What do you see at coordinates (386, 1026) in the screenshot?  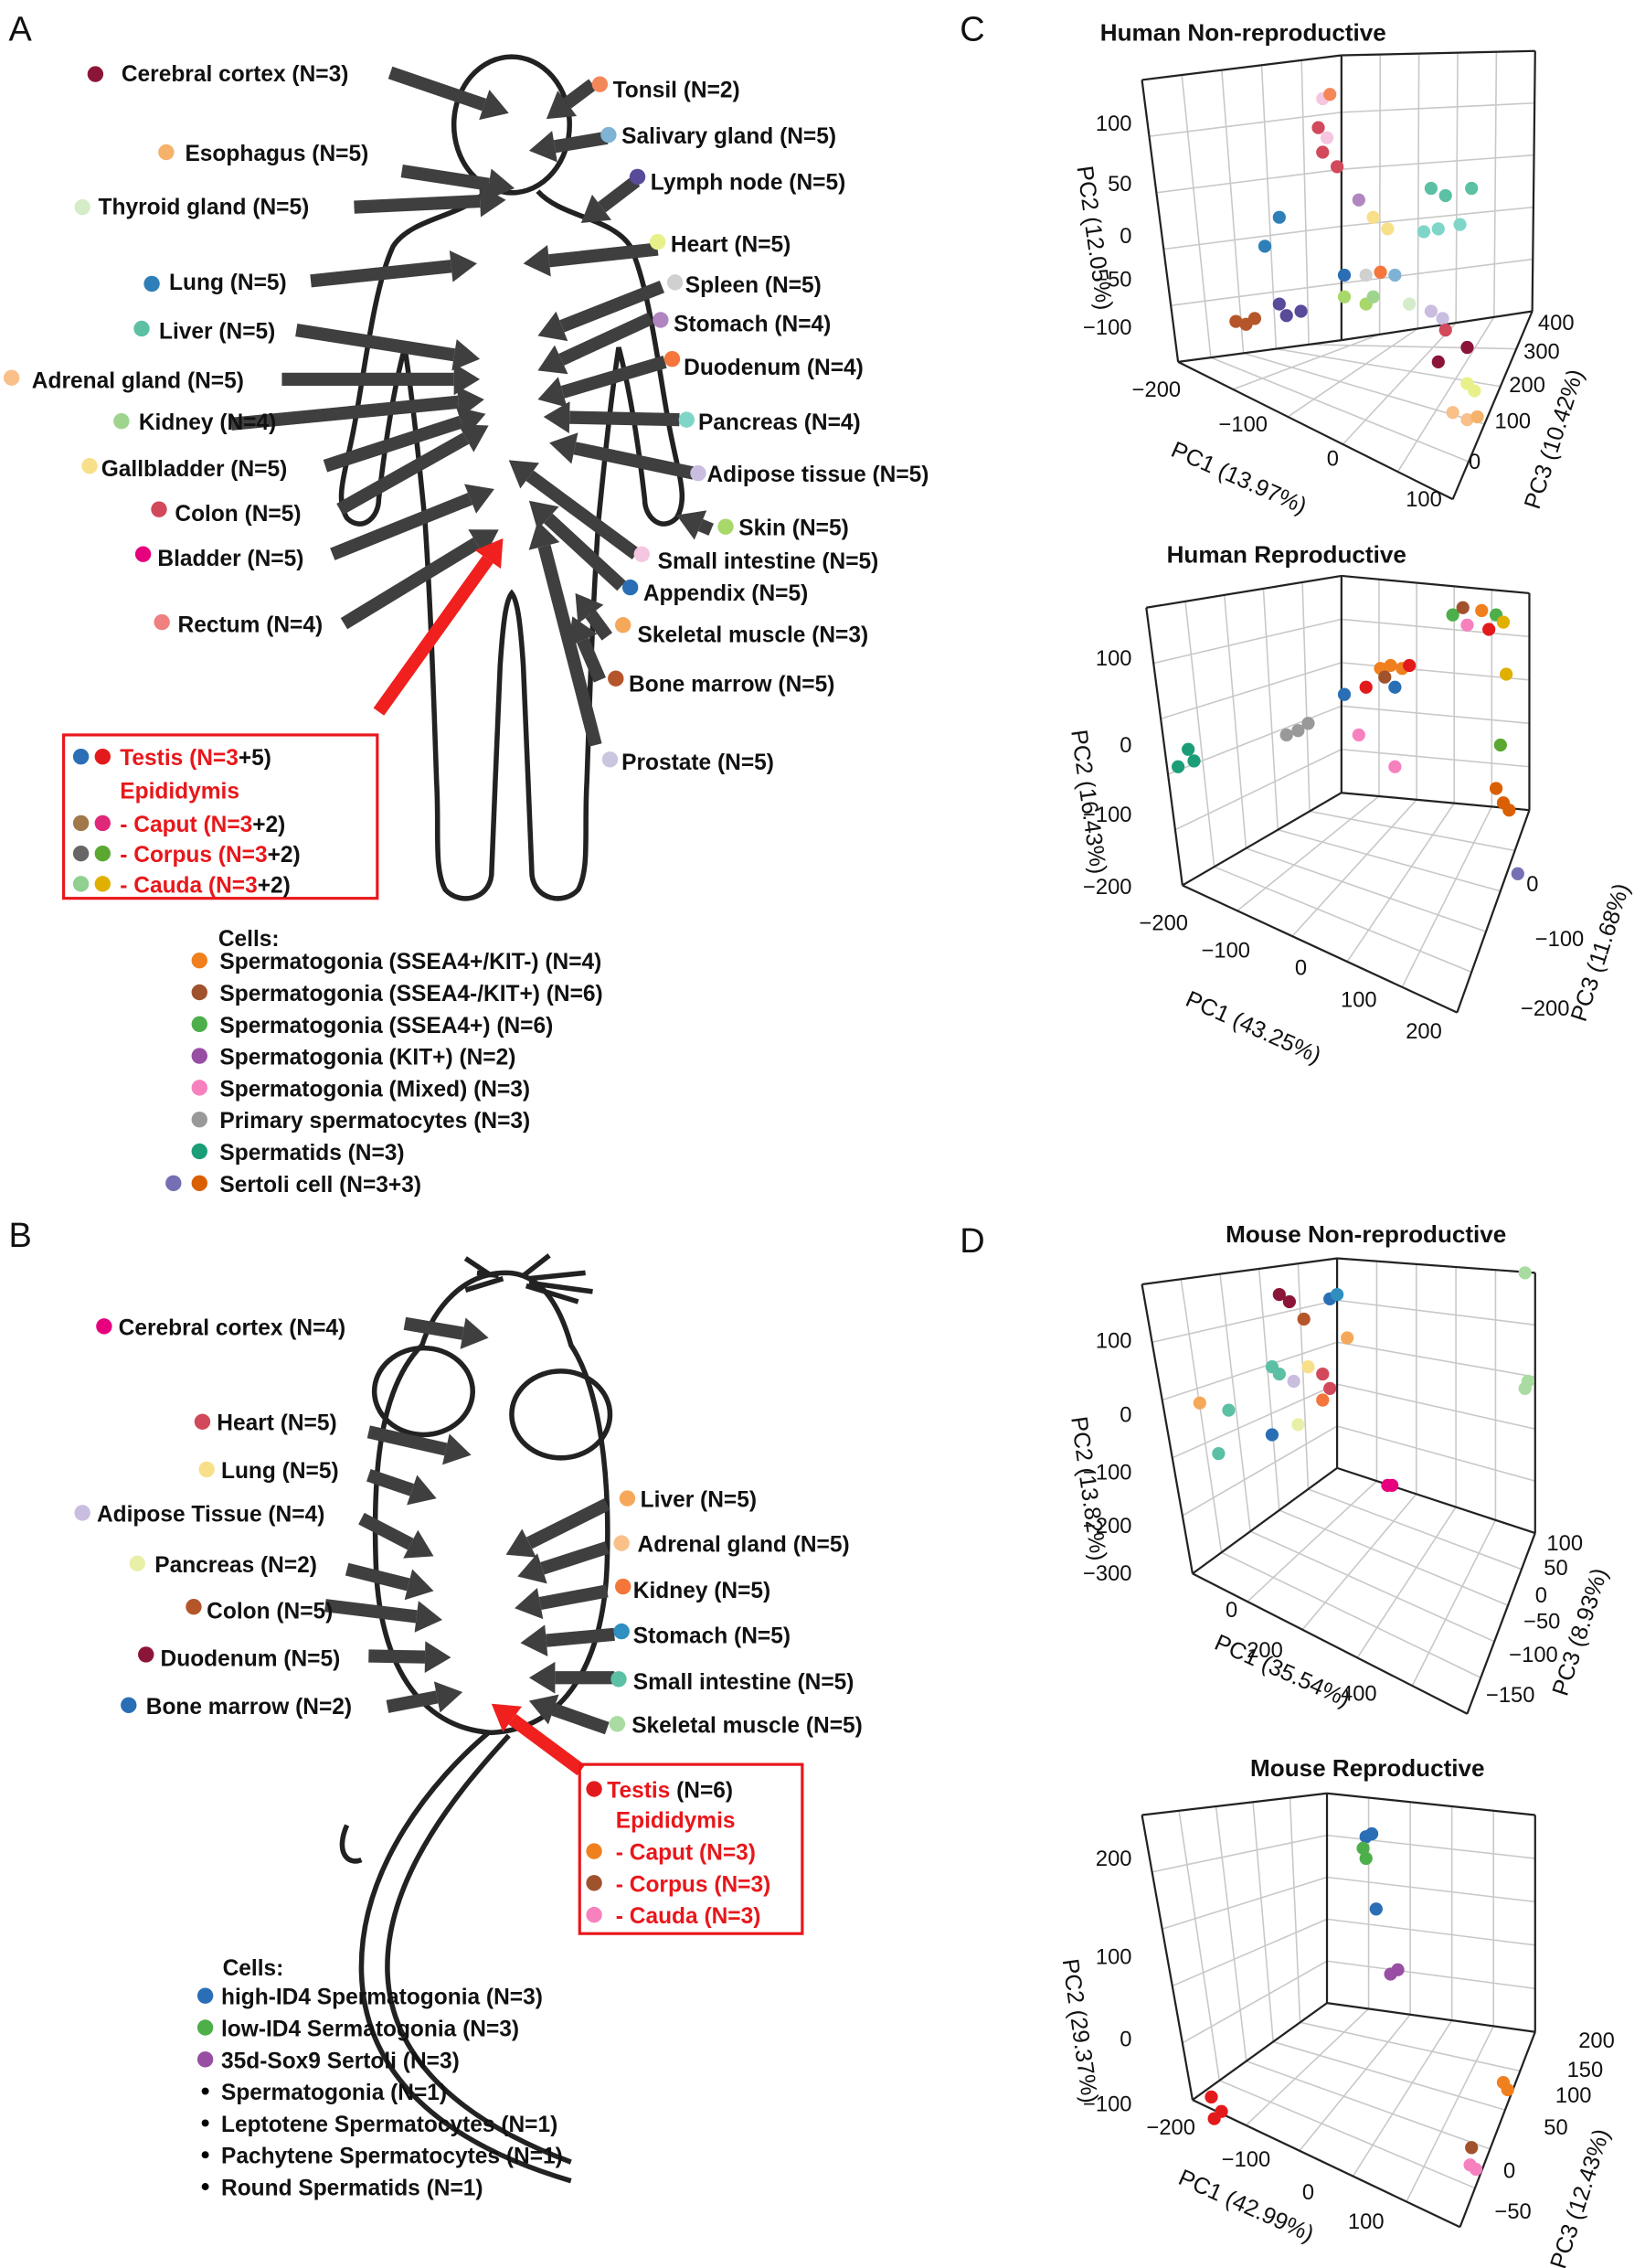 I see `cell-label: Spermatogonia (SSEA4+) (N=6)` at bounding box center [386, 1026].